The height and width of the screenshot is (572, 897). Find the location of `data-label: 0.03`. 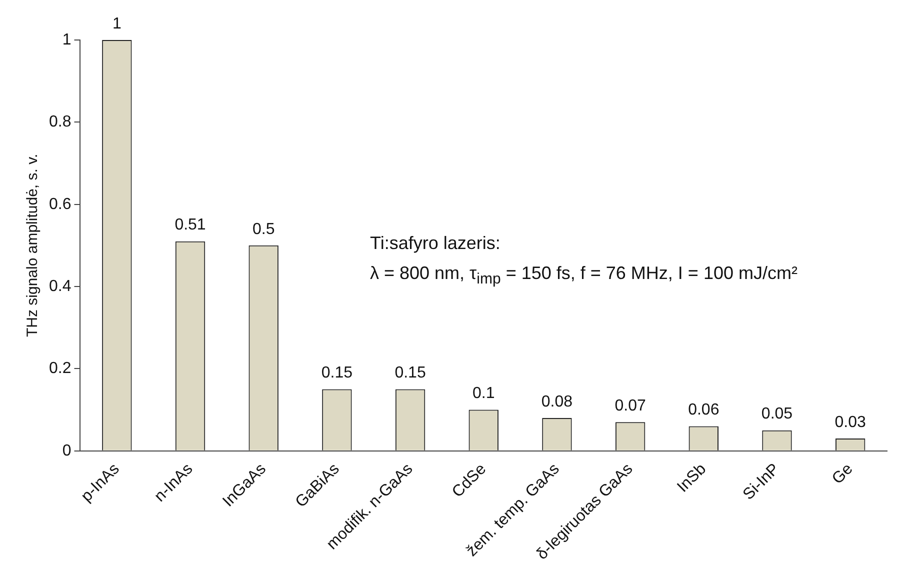

data-label: 0.03 is located at coordinates (850, 422).